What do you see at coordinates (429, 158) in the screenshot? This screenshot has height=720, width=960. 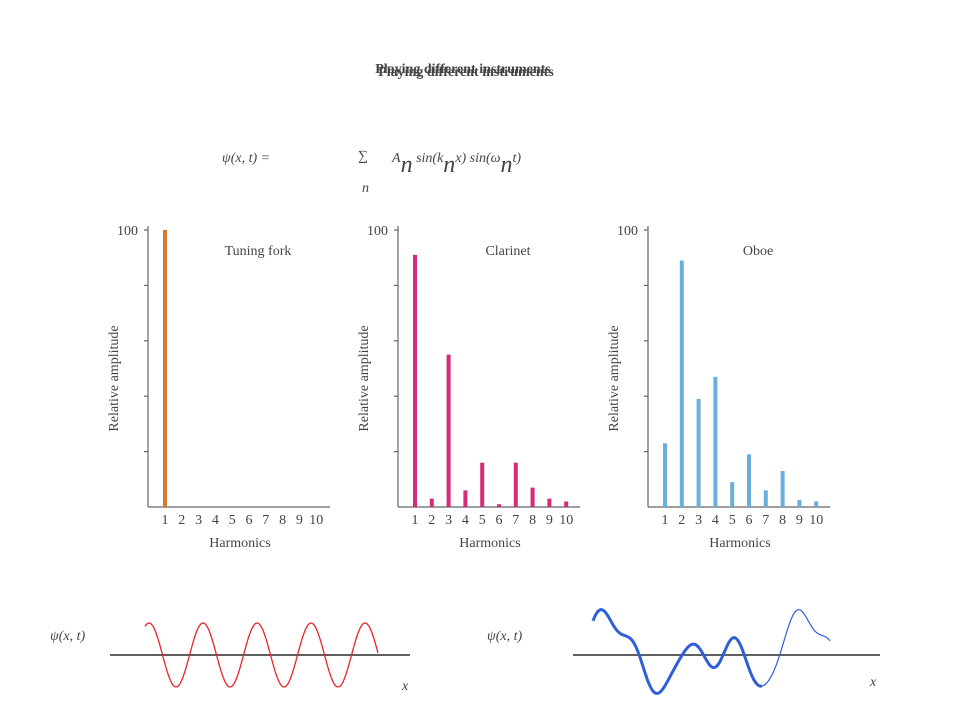 I see `formula-term: sin(k` at bounding box center [429, 158].